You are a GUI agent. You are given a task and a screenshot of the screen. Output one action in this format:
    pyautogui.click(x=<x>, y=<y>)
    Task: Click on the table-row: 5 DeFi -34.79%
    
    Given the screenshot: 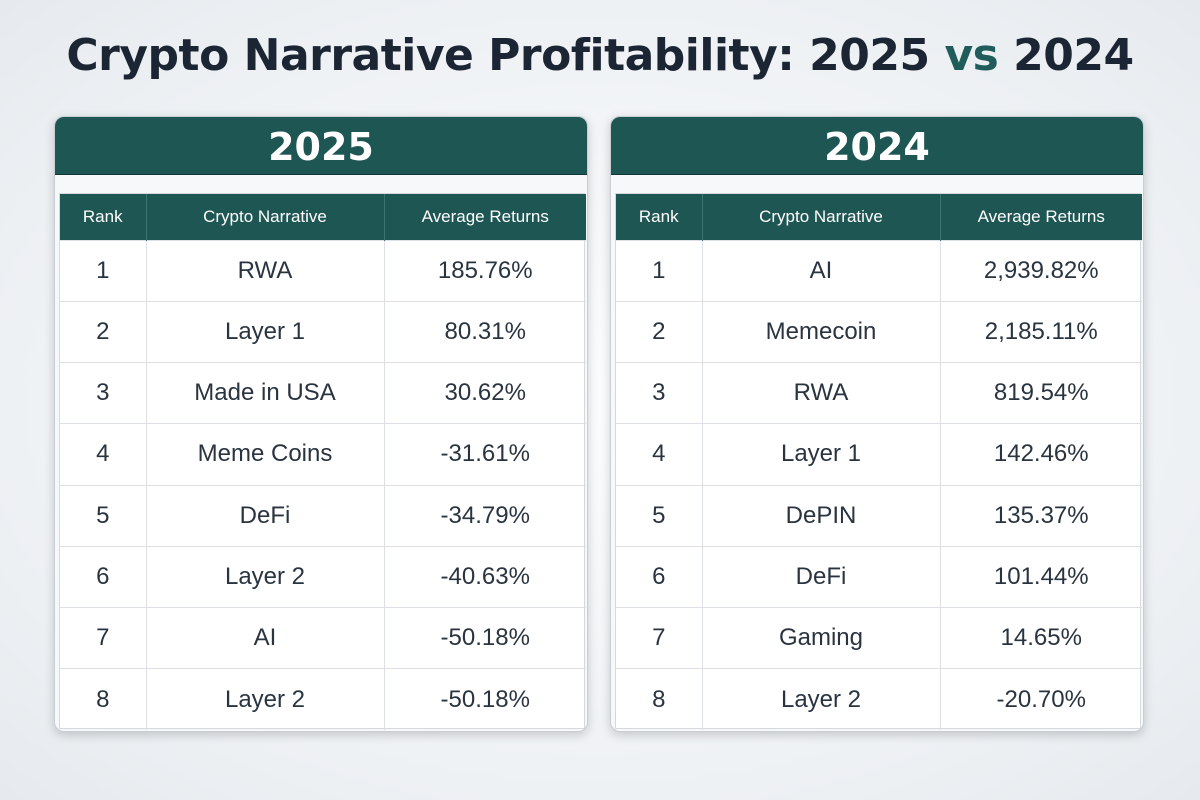 What is the action you would take?
    pyautogui.click(x=323, y=515)
    